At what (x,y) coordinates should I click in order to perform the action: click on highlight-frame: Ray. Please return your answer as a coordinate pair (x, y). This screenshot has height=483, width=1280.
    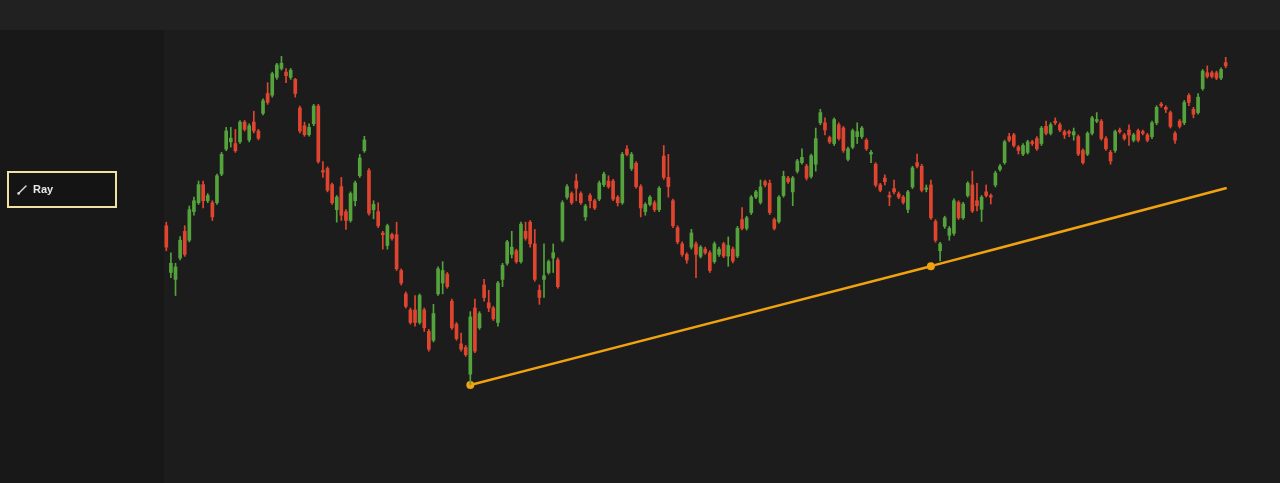
    Looking at the image, I should click on (62, 189).